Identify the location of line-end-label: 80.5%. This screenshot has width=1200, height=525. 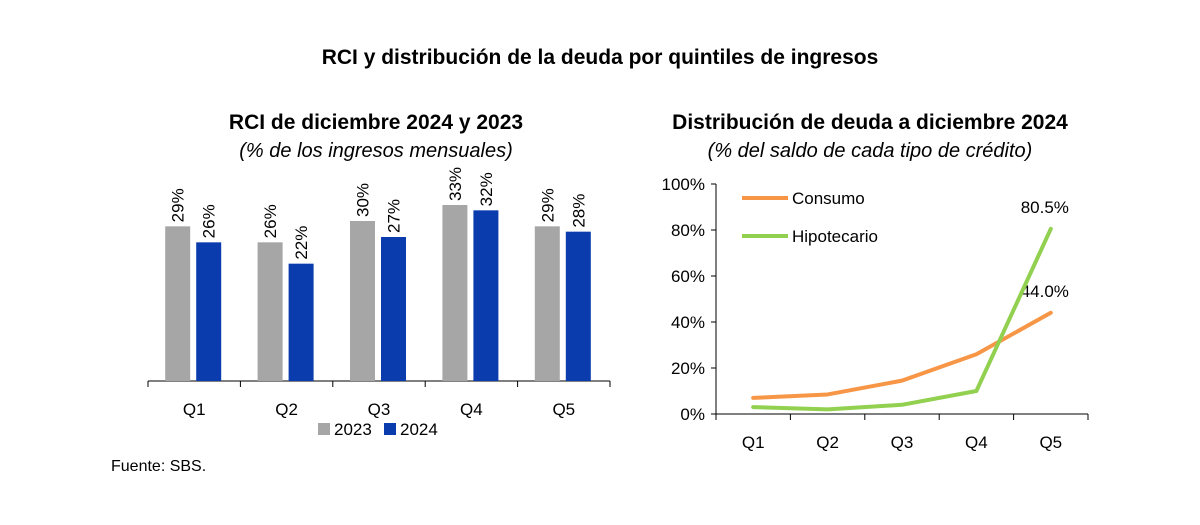
(1045, 207).